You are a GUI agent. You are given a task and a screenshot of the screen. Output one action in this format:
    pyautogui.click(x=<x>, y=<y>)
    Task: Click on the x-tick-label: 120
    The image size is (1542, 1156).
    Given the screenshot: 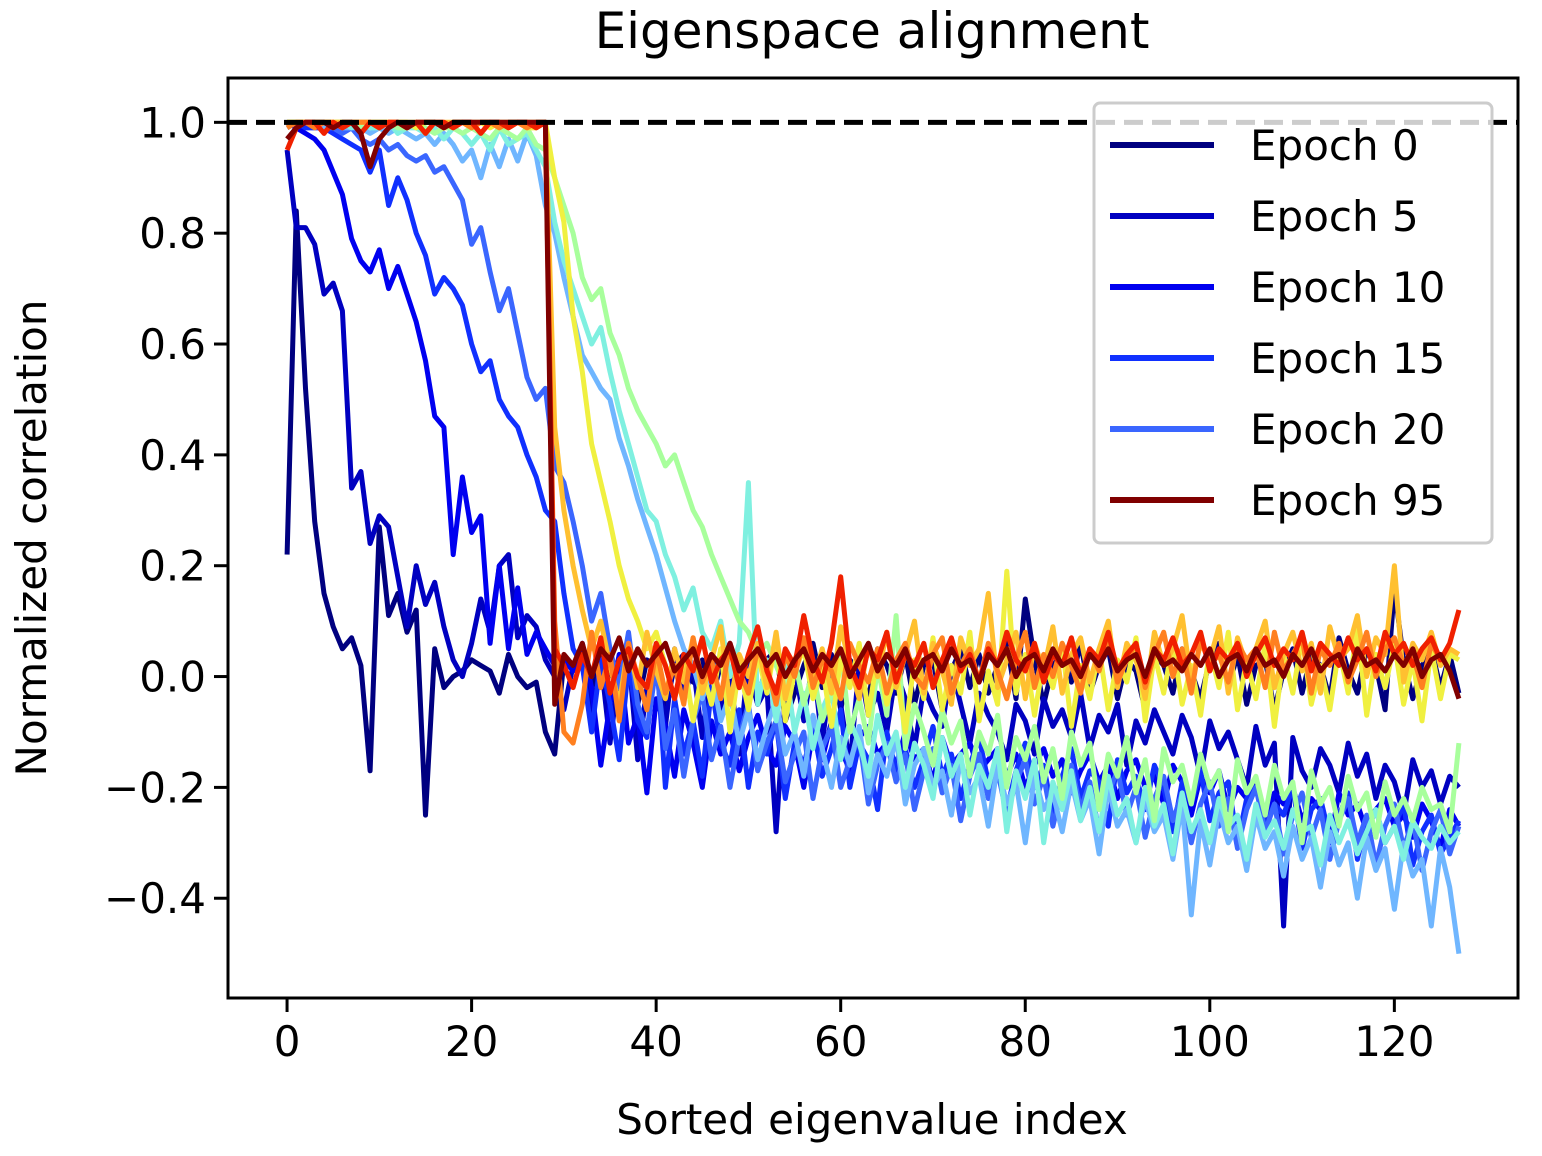 What is the action you would take?
    pyautogui.click(x=1394, y=1041)
    